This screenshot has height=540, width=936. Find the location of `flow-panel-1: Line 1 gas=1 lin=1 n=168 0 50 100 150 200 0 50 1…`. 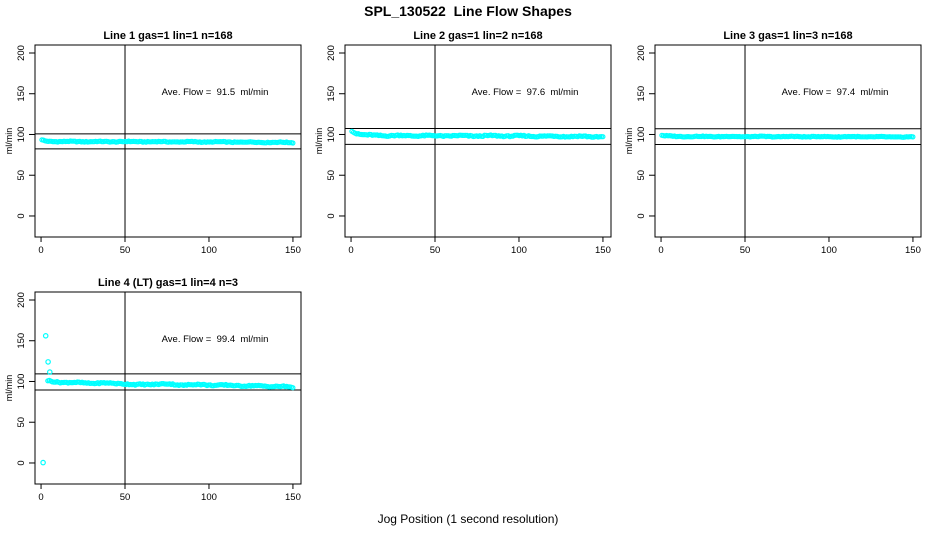

flow-panel-1: Line 1 gas=1 lin=1 n=168 0 50 100 150 200 0 50 1… is located at coordinates (153, 143).